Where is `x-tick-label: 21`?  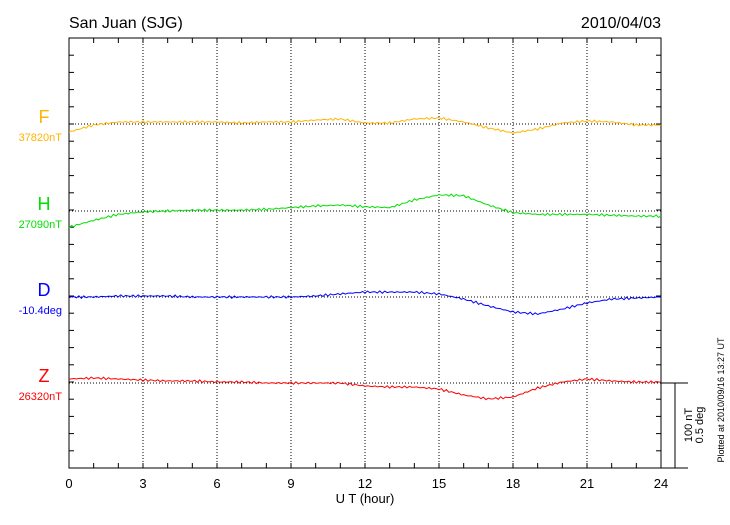
x-tick-label: 21 is located at coordinates (587, 483).